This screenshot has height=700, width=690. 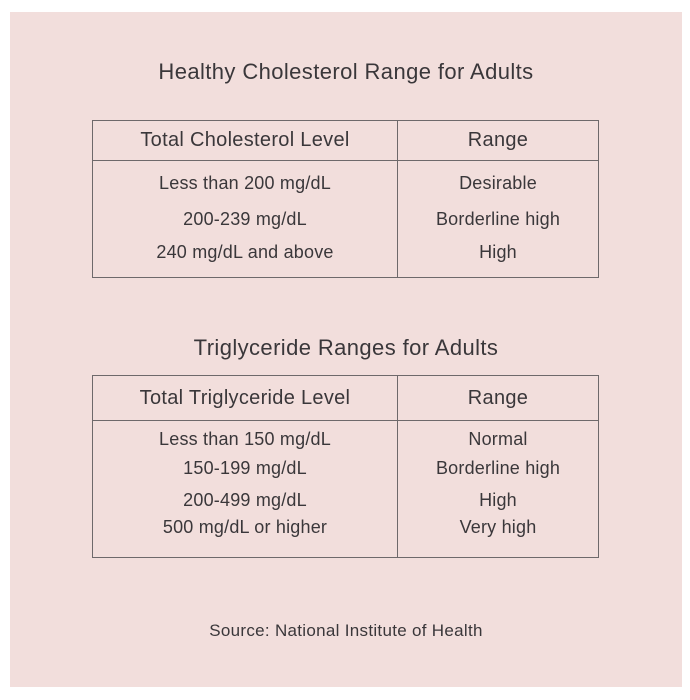 I want to click on source-note: Source: National Institute of Health, so click(x=346, y=630).